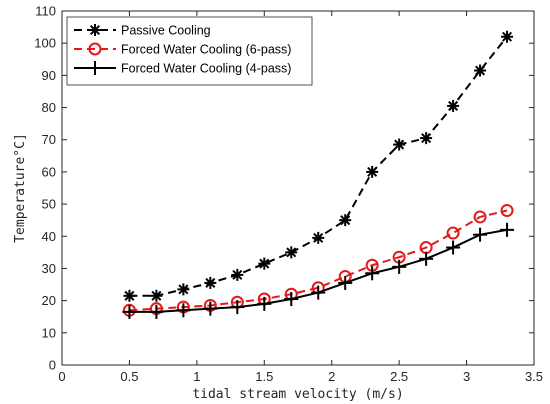  Describe the element at coordinates (129, 376) in the screenshot. I see `x-tick-label: 0.5` at that location.